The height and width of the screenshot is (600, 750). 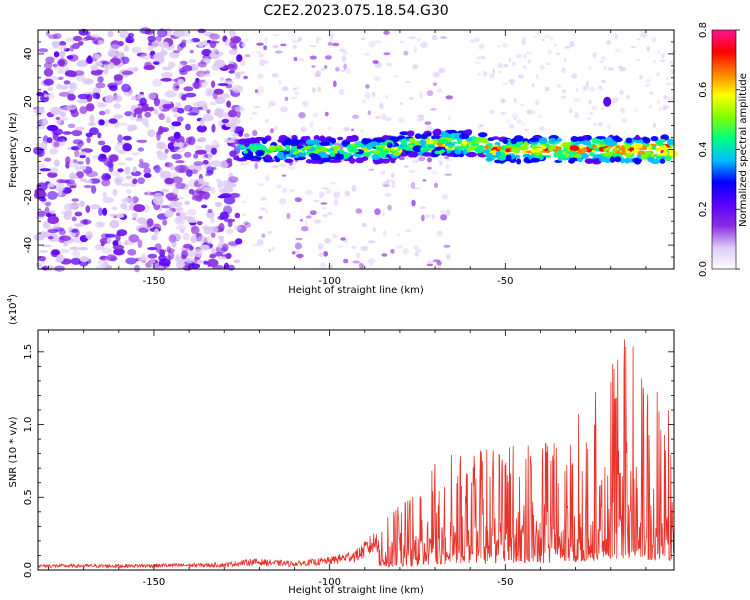 What do you see at coordinates (263, 146) in the screenshot?
I see `signal-peak` at bounding box center [263, 146].